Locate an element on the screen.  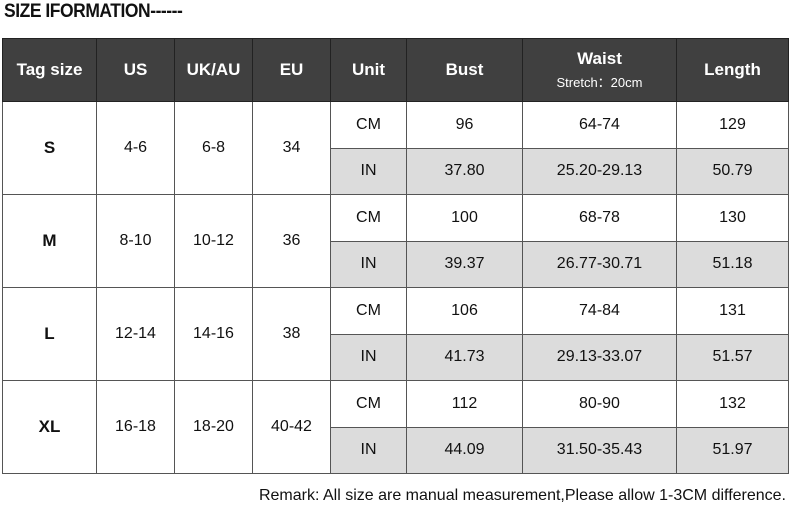
bust-cell: 44.09 is located at coordinates (464, 450).